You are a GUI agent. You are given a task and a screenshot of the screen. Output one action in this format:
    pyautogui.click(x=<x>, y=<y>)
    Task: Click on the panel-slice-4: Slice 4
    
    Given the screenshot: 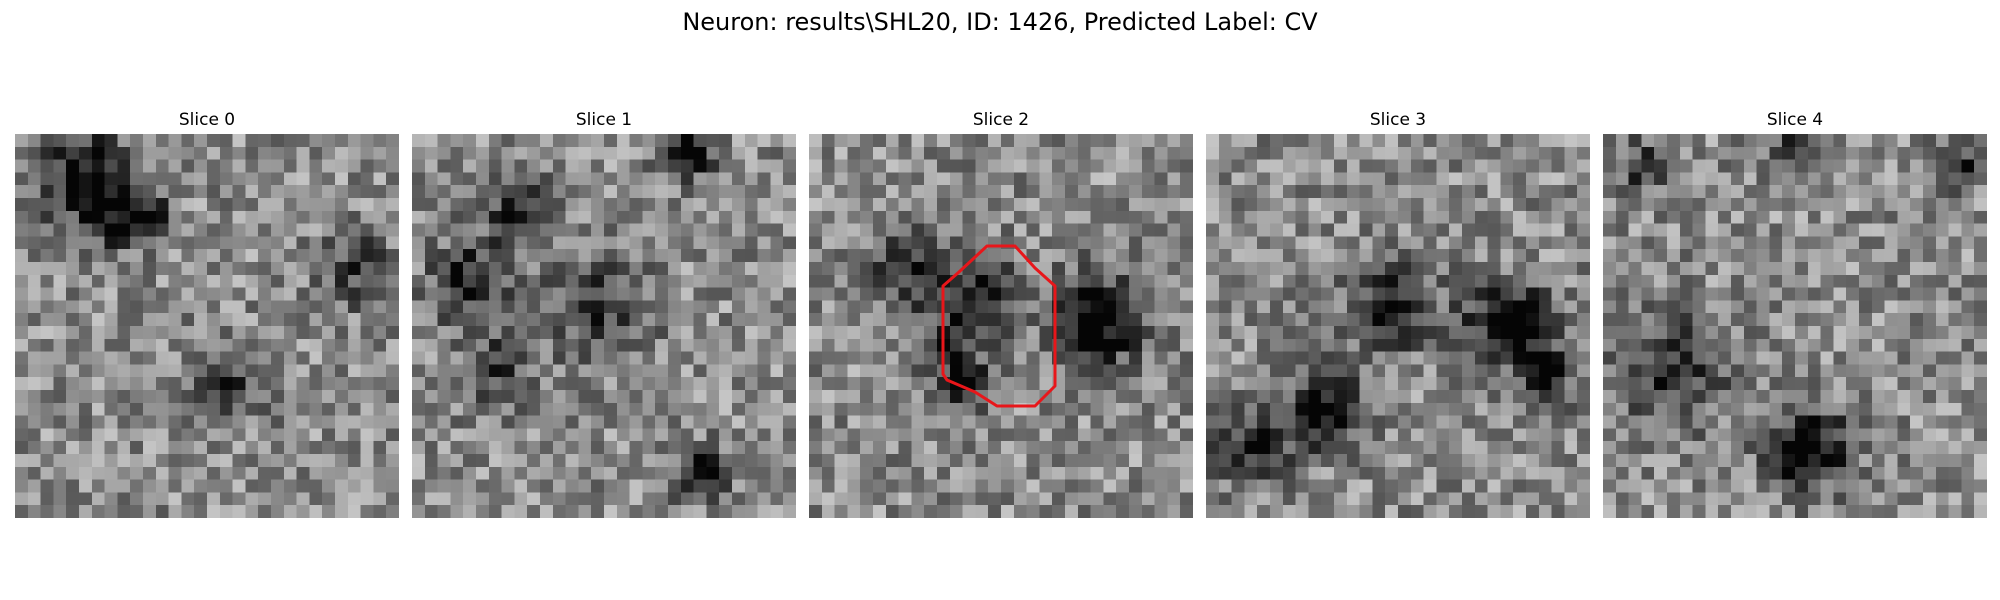 What is the action you would take?
    pyautogui.click(x=1795, y=313)
    